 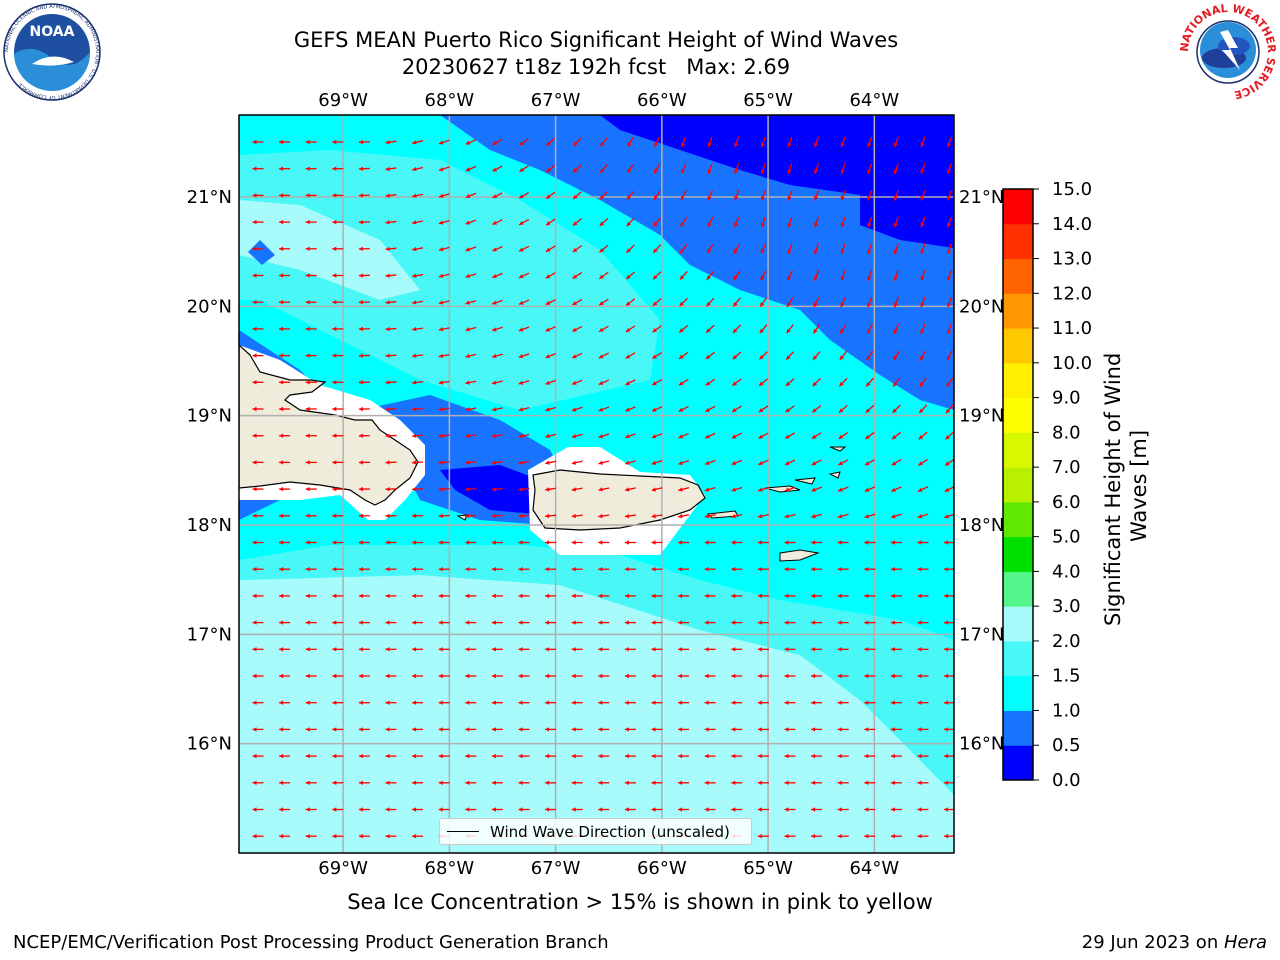 What do you see at coordinates (662, 100) in the screenshot?
I see `lon-label-top-3: 66°W` at bounding box center [662, 100].